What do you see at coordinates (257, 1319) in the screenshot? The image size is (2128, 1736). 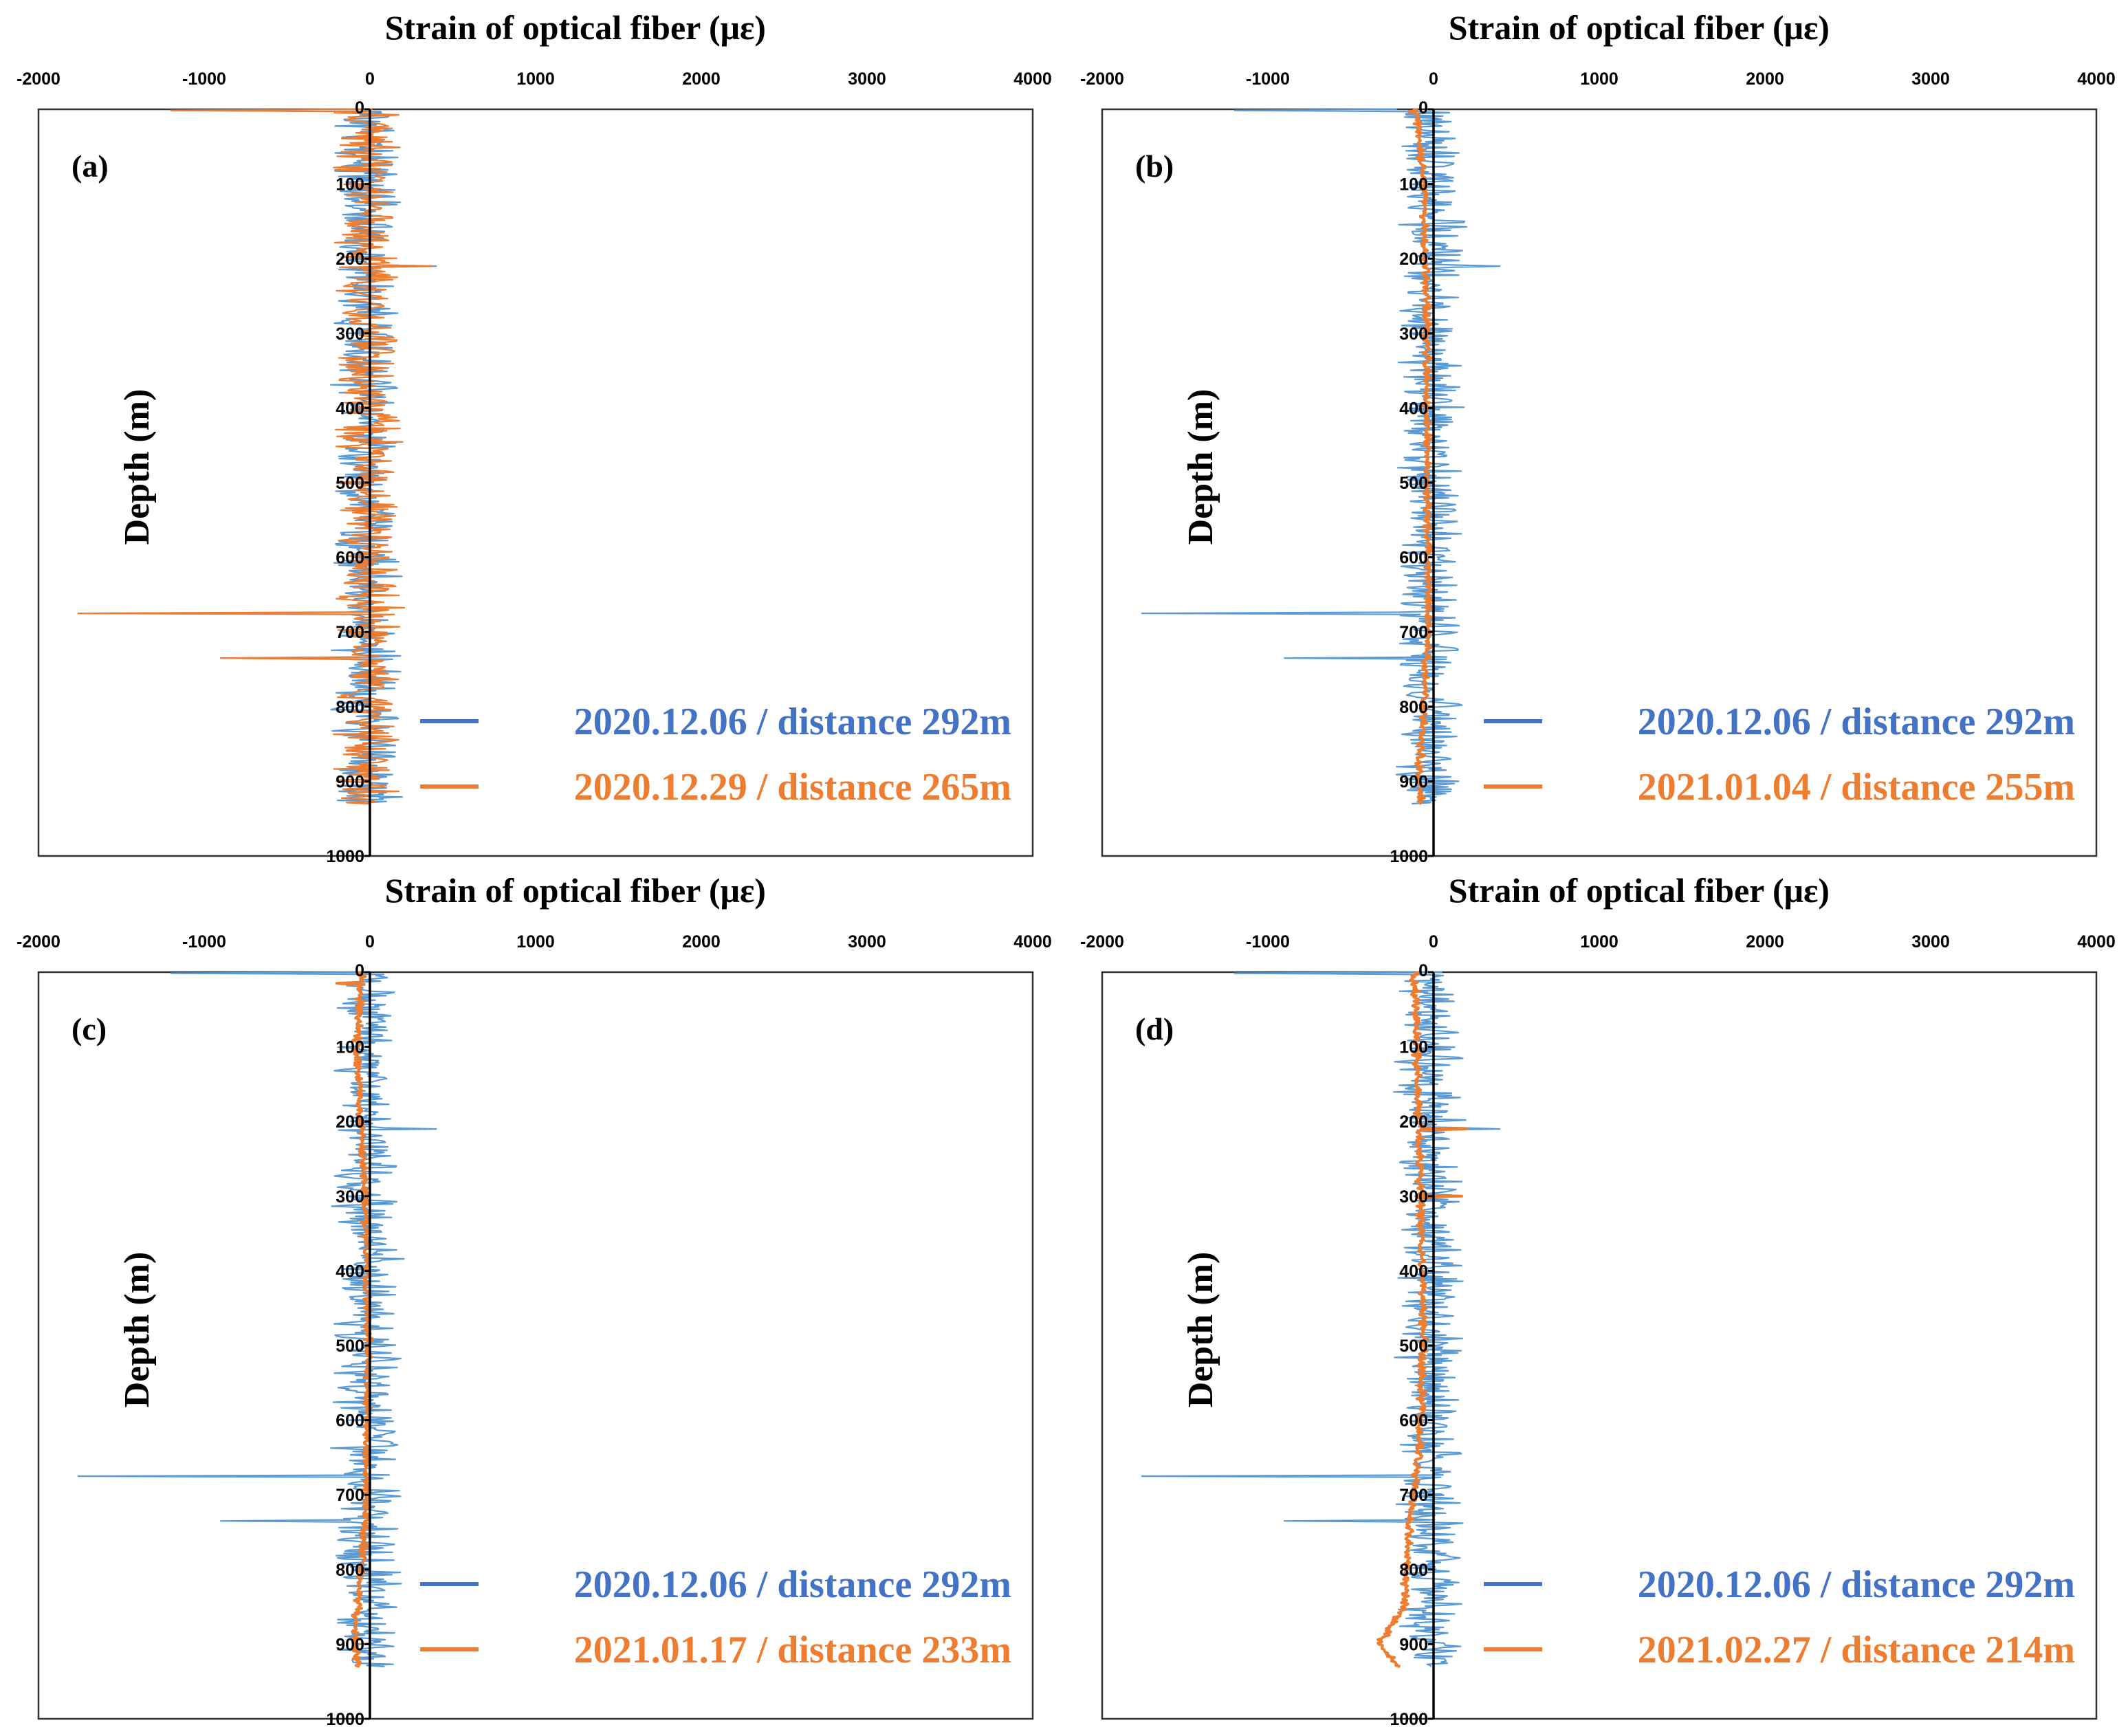 I see `series-line-blue` at bounding box center [257, 1319].